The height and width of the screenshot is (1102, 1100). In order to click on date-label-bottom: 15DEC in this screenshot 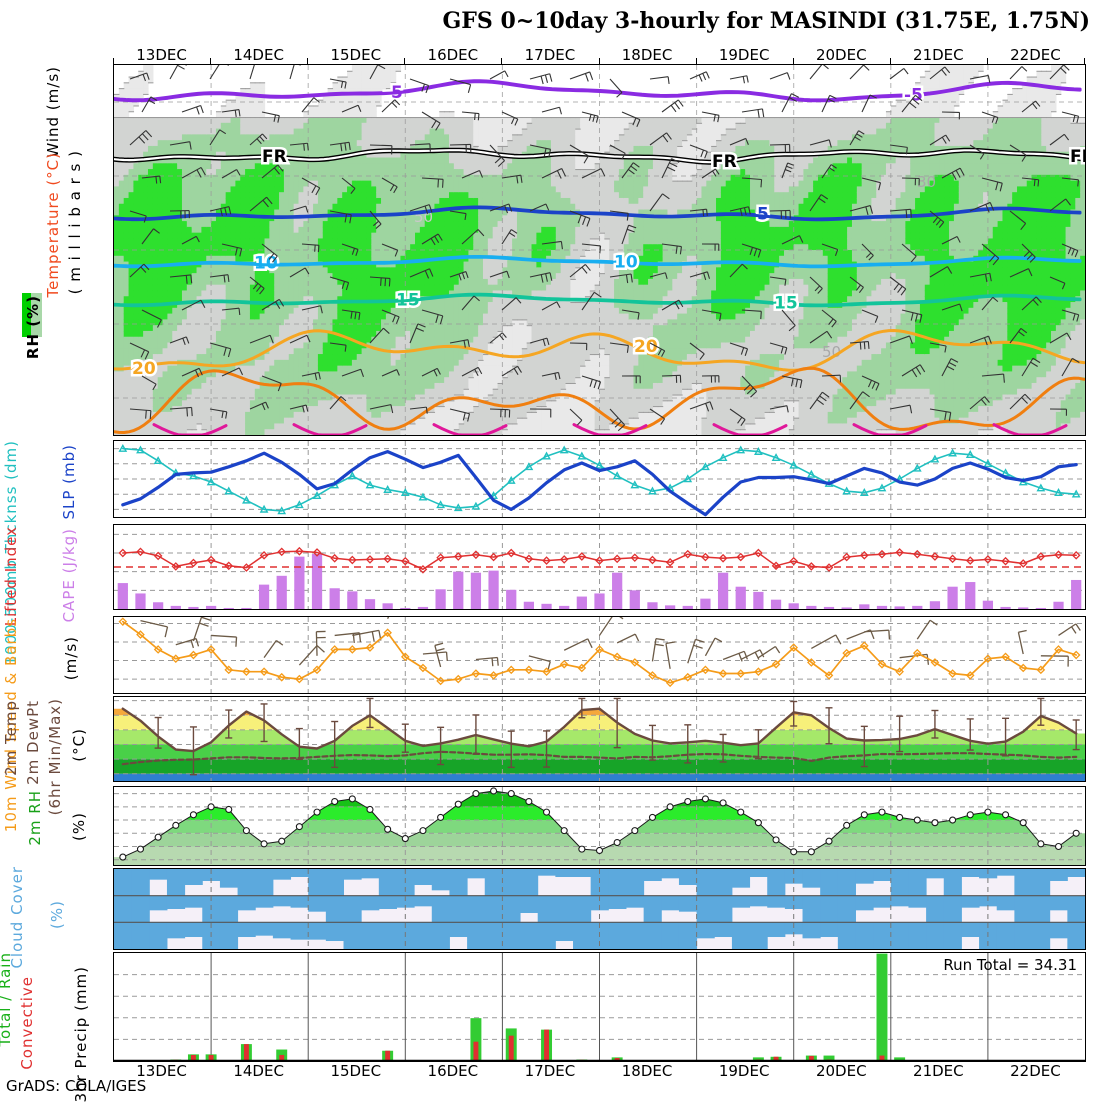, I will do `click(355, 1071)`.